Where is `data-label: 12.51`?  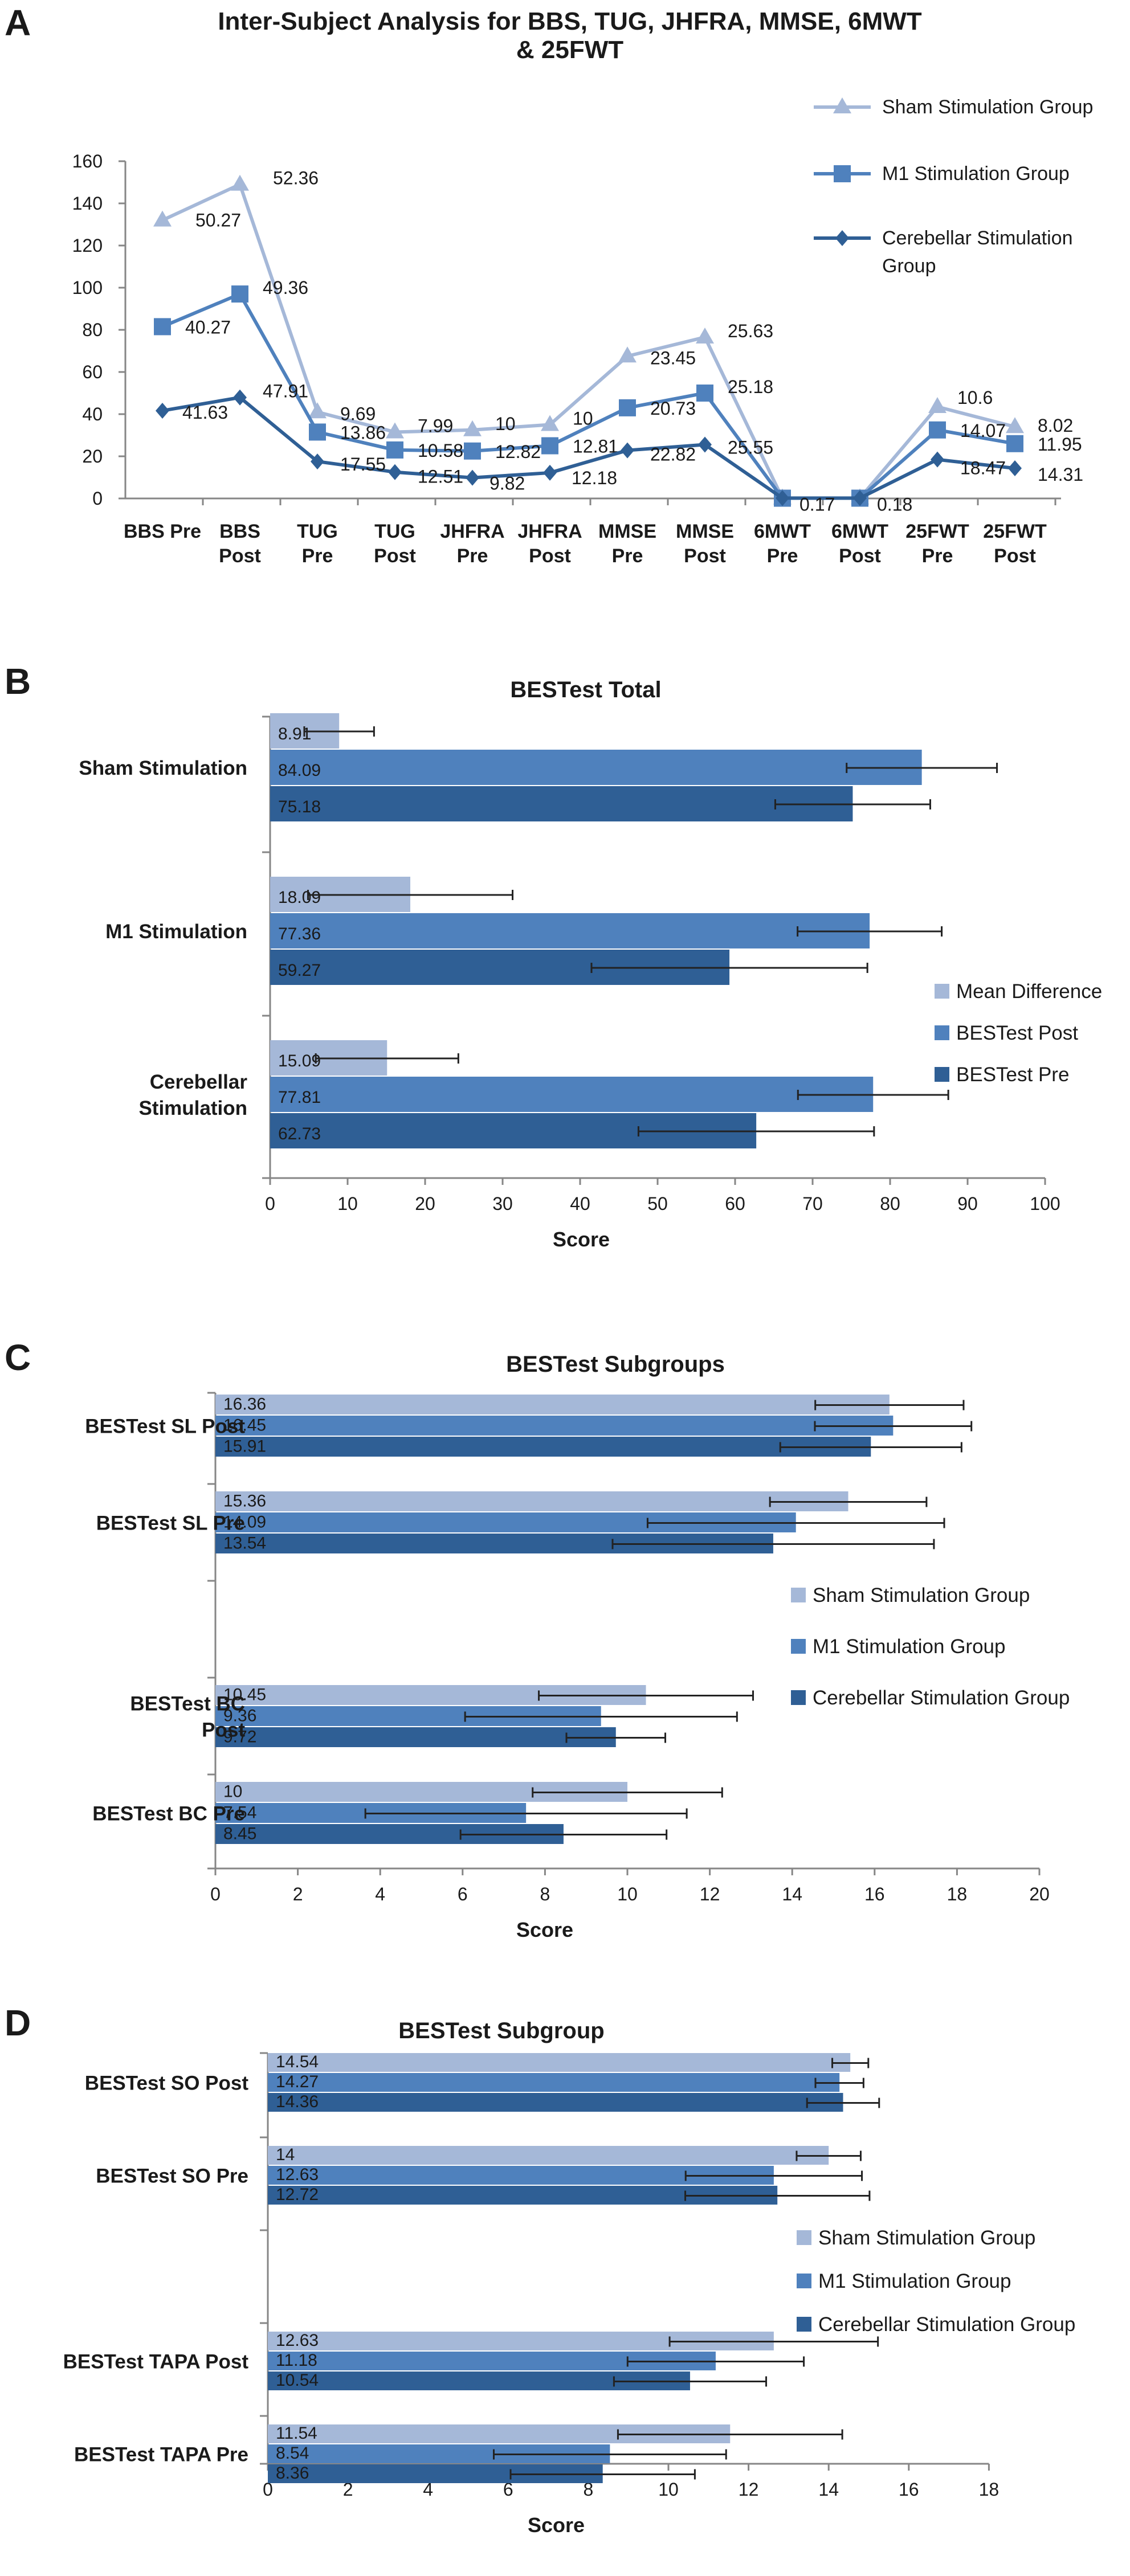 data-label: 12.51 is located at coordinates (440, 477).